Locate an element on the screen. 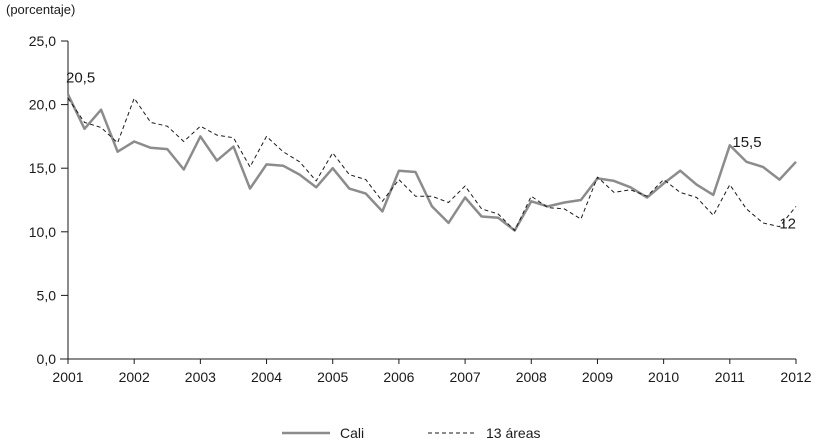  y-tick-label: 0,0 is located at coordinates (47, 359).